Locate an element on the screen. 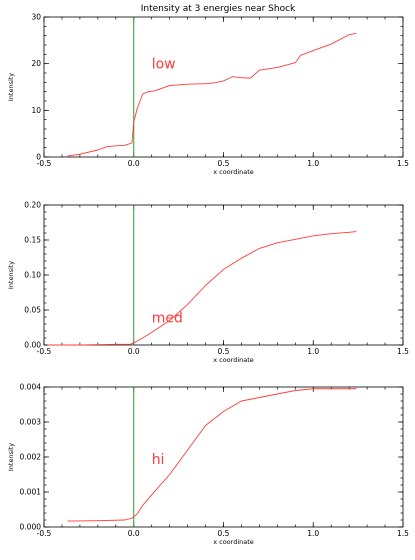  hi-xtick-label: -0.5 is located at coordinates (44, 533).